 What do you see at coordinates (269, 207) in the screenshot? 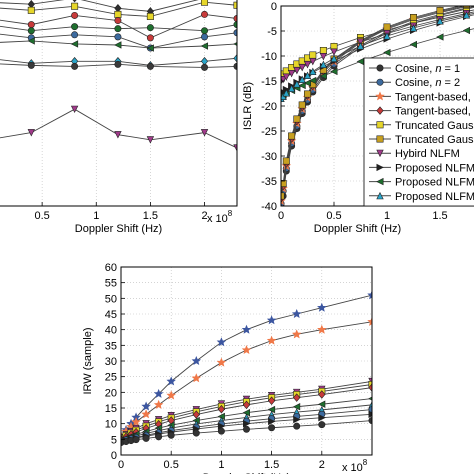
I see `y-tick-label: -40` at bounding box center [269, 207].